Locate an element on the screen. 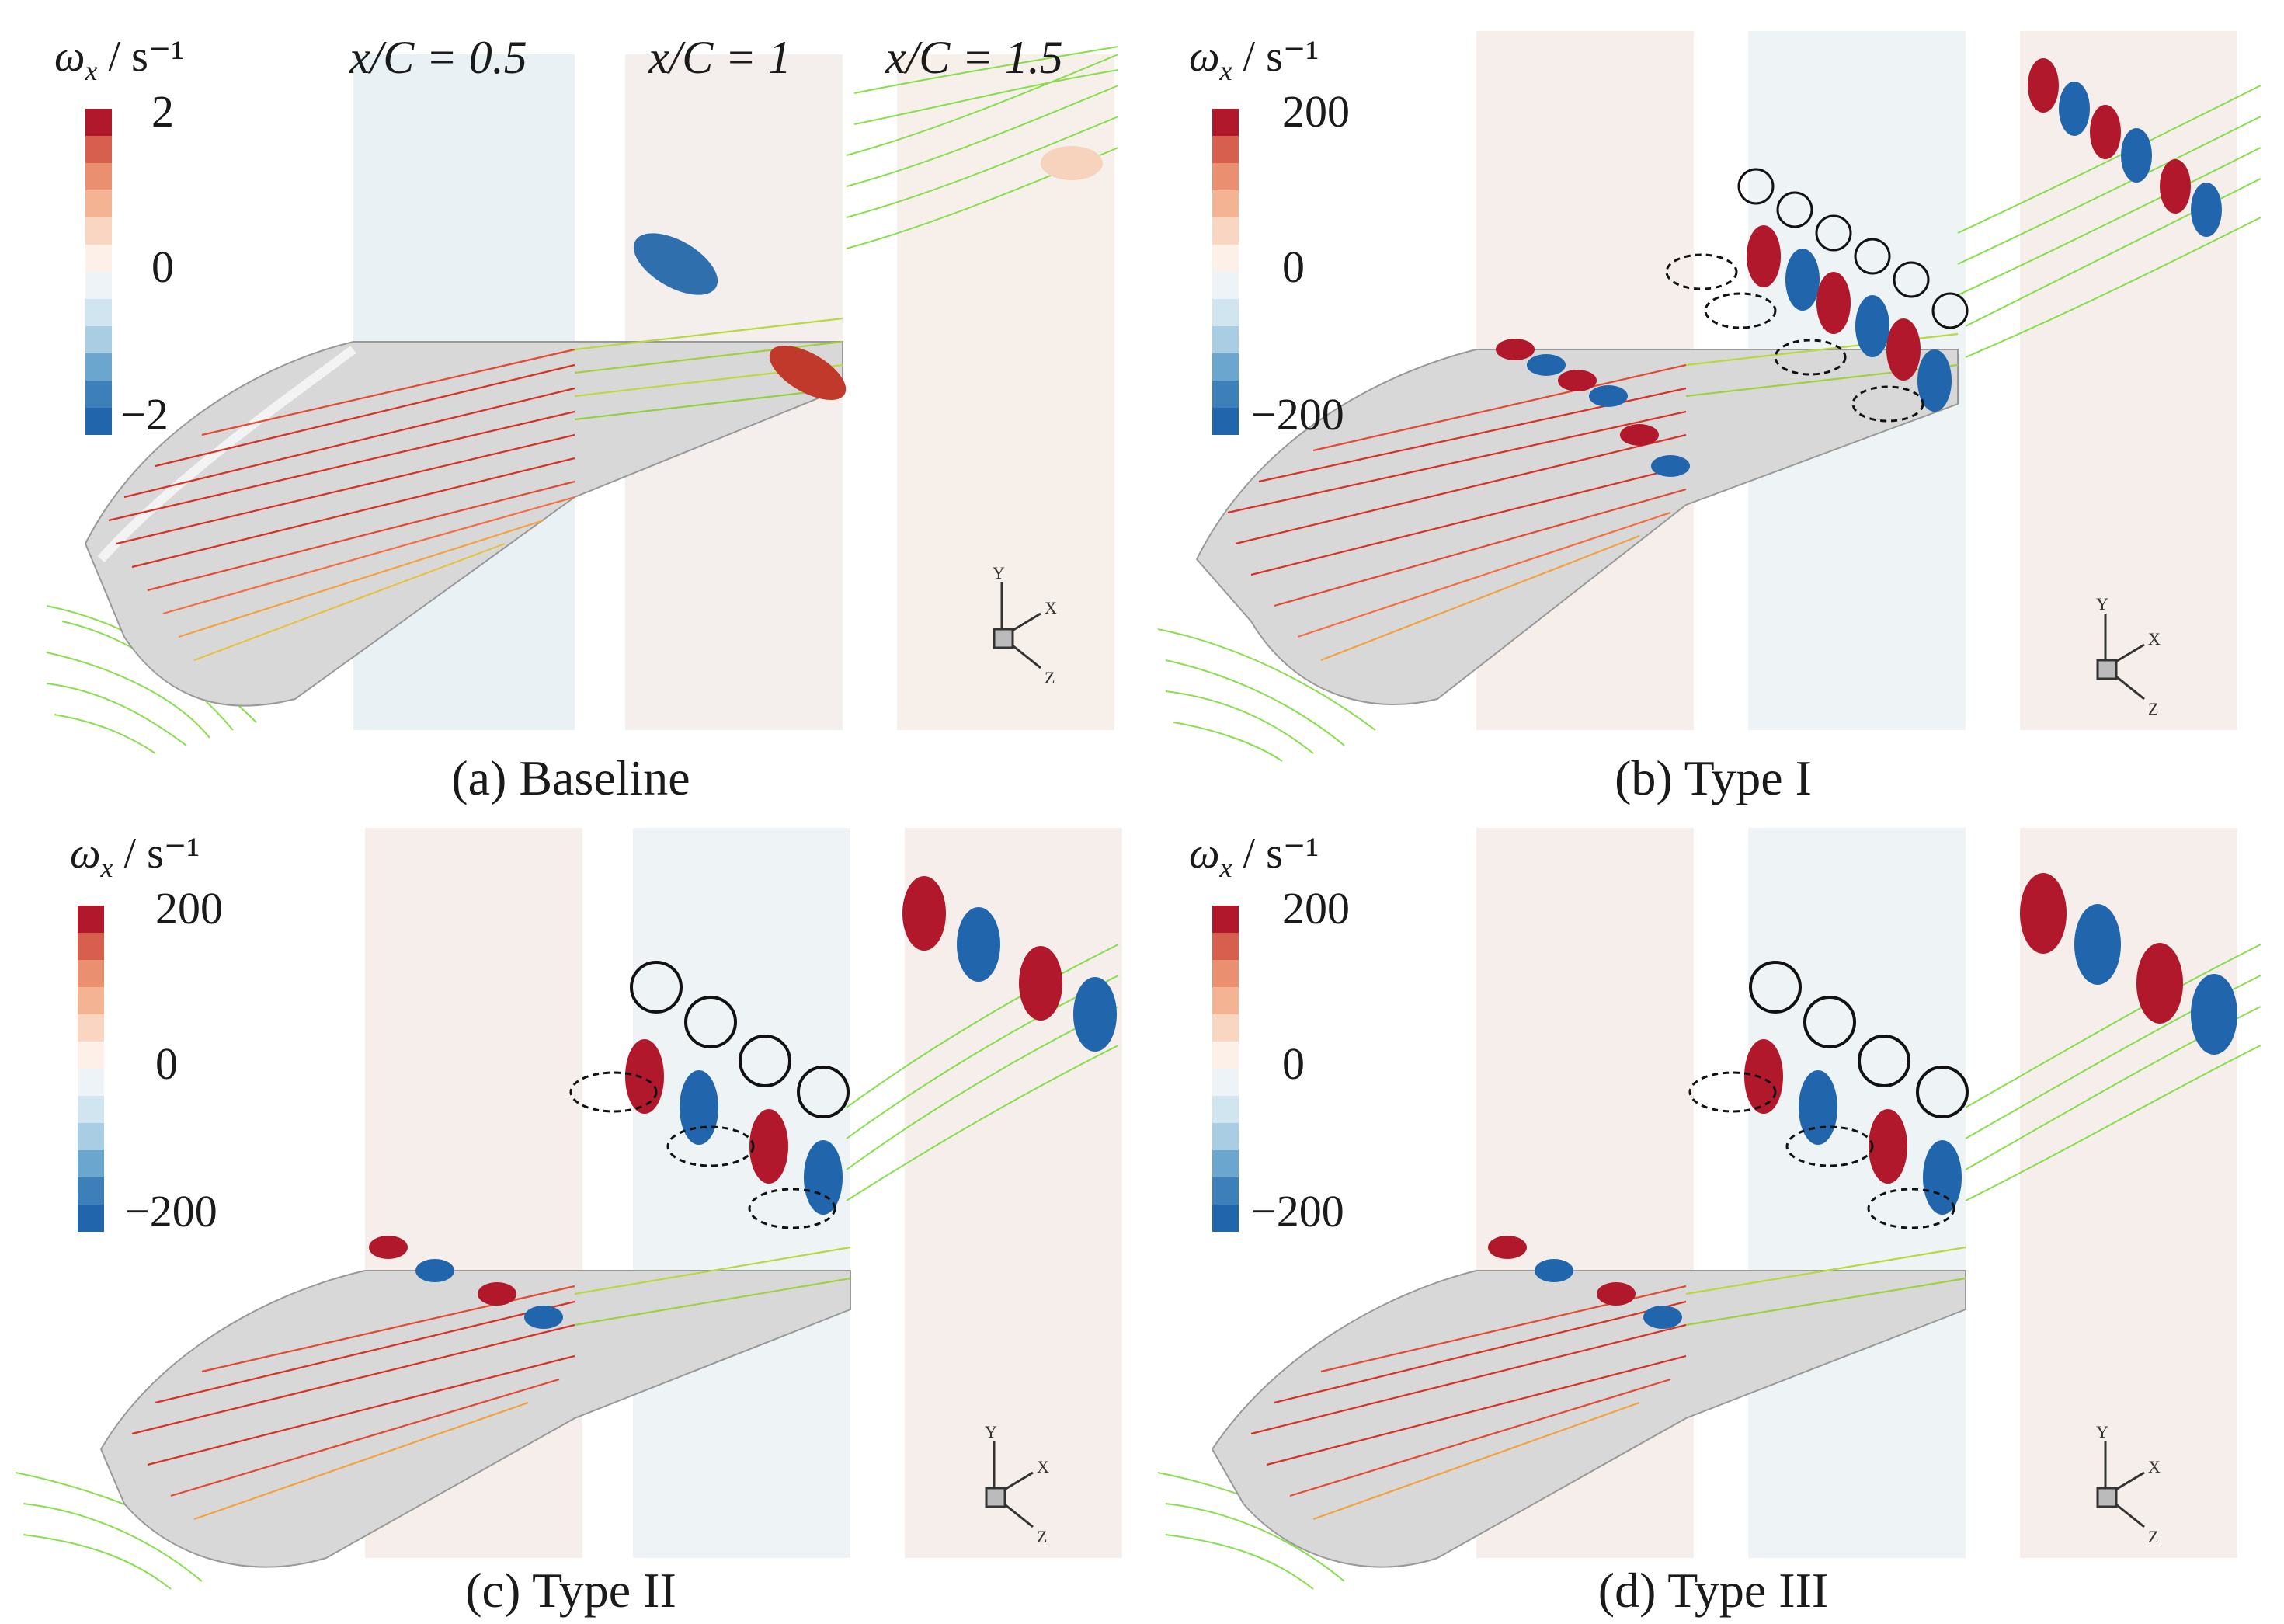  wing-surface is located at coordinates (463, 524).